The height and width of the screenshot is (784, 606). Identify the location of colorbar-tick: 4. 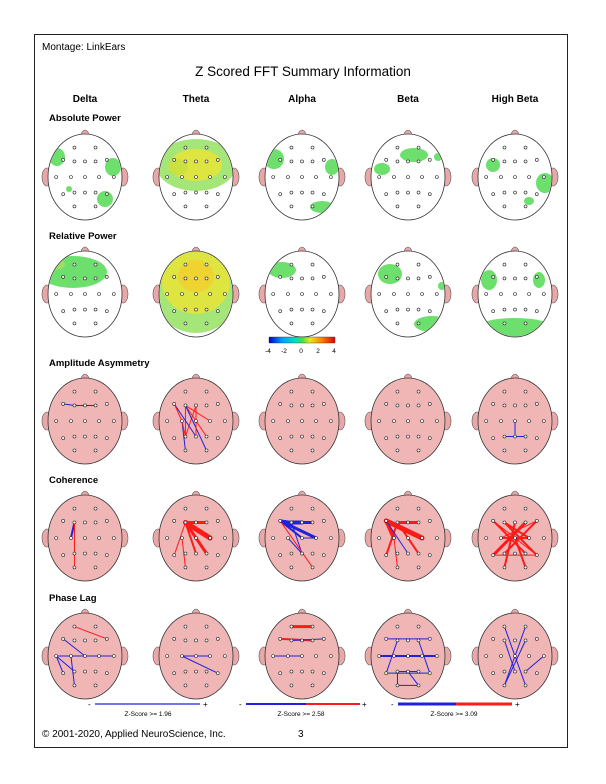
(334, 351).